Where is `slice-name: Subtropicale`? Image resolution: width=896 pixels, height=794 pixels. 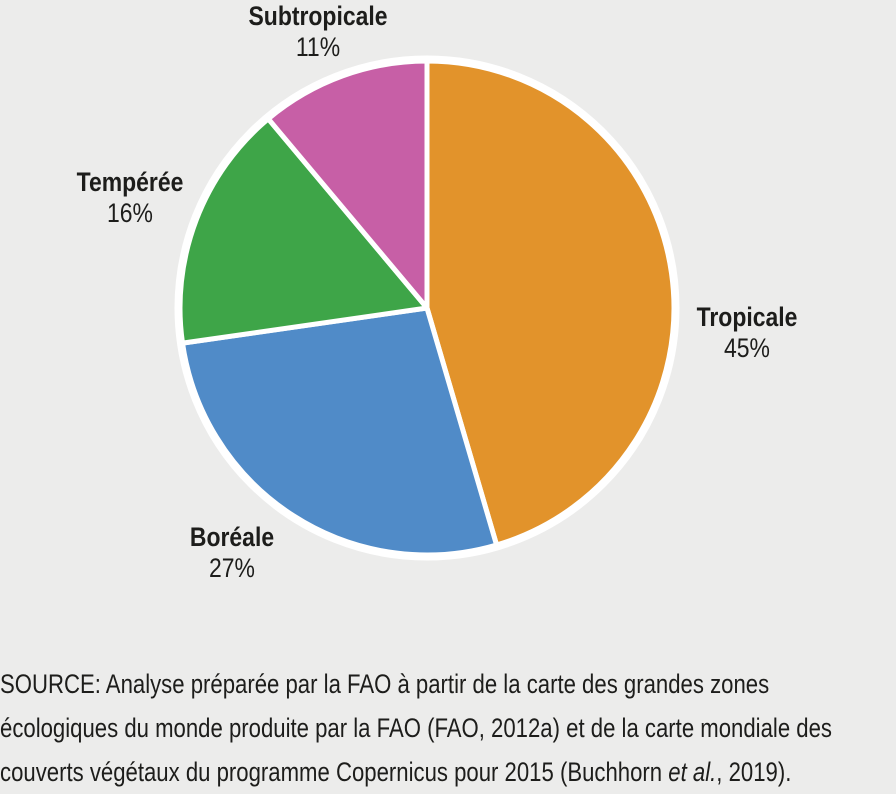
slice-name: Subtropicale is located at coordinates (318, 16).